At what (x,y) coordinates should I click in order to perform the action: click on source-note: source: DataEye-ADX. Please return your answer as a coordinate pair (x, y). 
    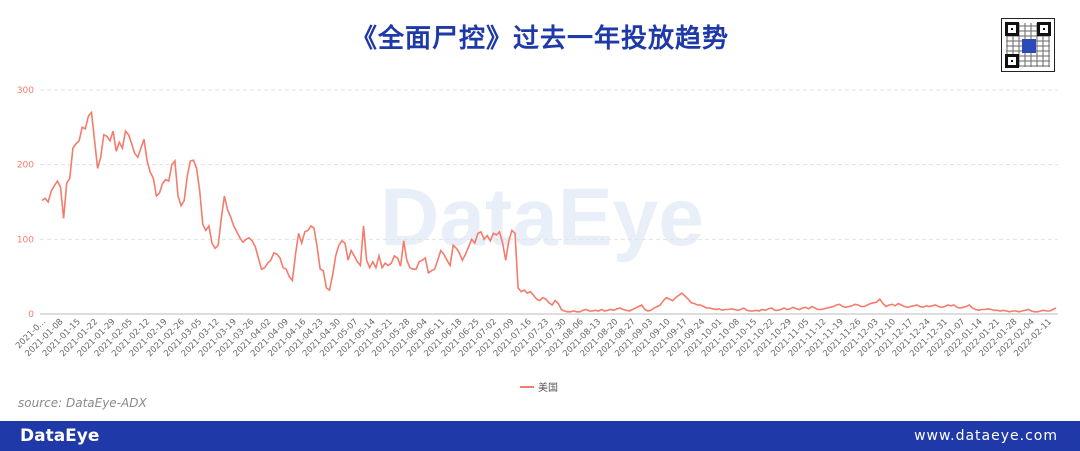
    Looking at the image, I should click on (82, 403).